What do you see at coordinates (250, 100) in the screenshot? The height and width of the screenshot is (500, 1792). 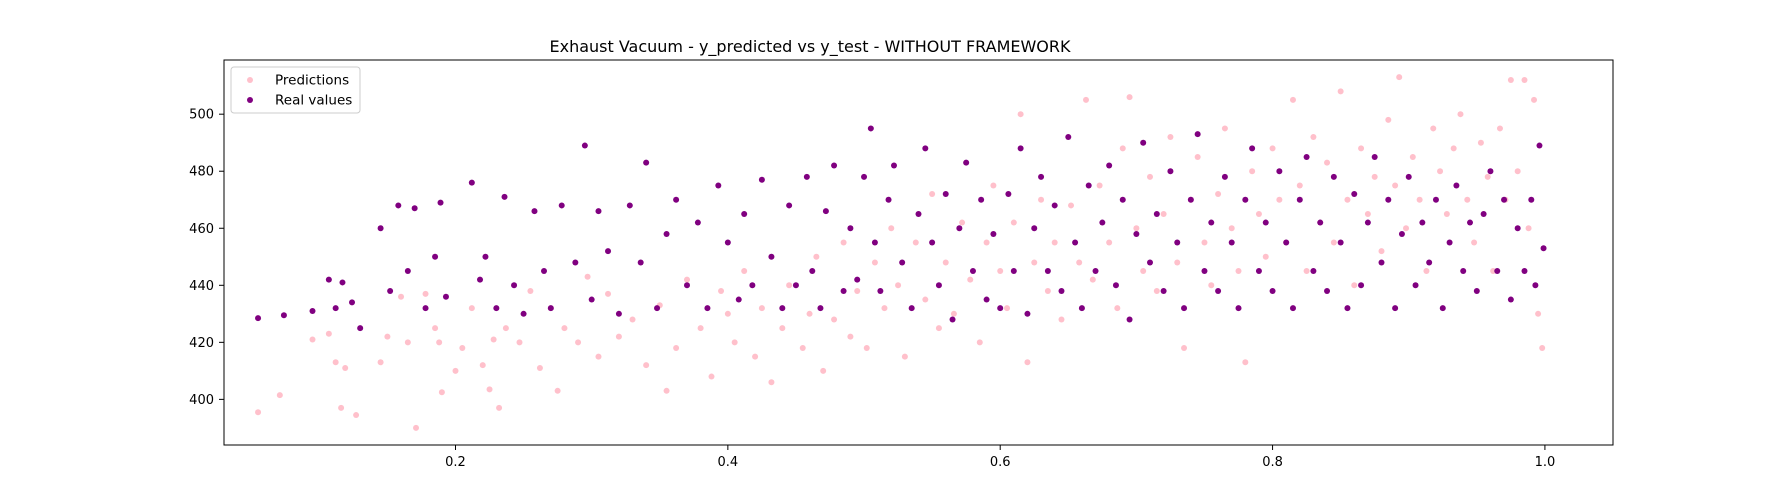 I see `legend-marker-real-values` at bounding box center [250, 100].